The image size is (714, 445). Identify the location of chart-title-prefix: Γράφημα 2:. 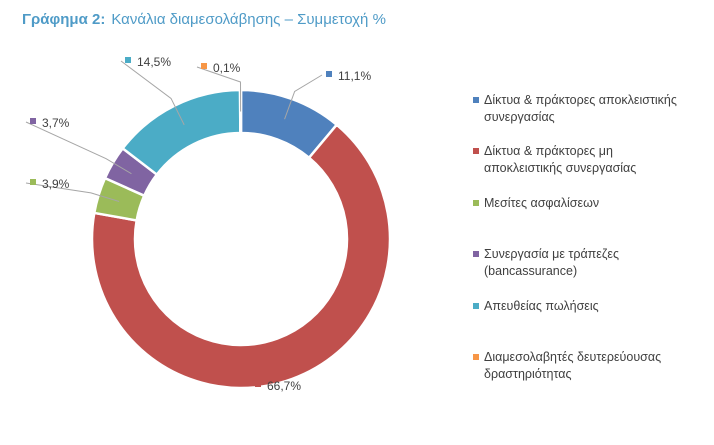
(64, 19).